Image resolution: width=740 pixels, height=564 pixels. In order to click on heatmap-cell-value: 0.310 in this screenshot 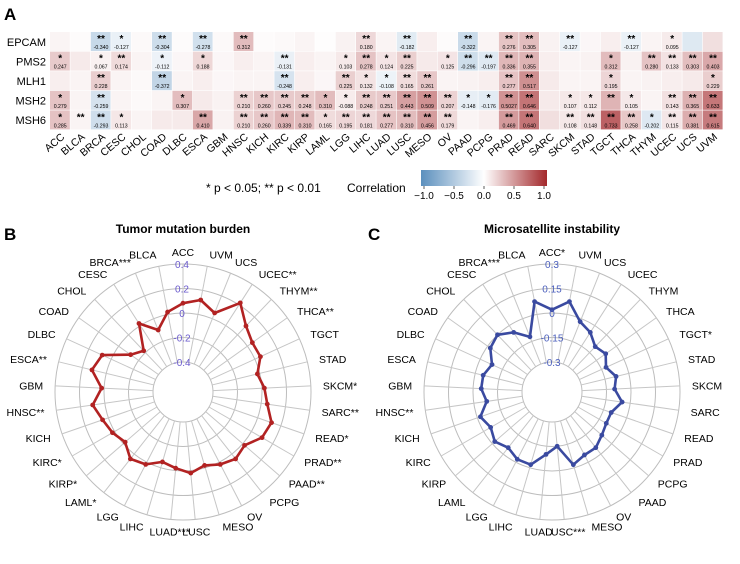, I will do `click(407, 126)`.